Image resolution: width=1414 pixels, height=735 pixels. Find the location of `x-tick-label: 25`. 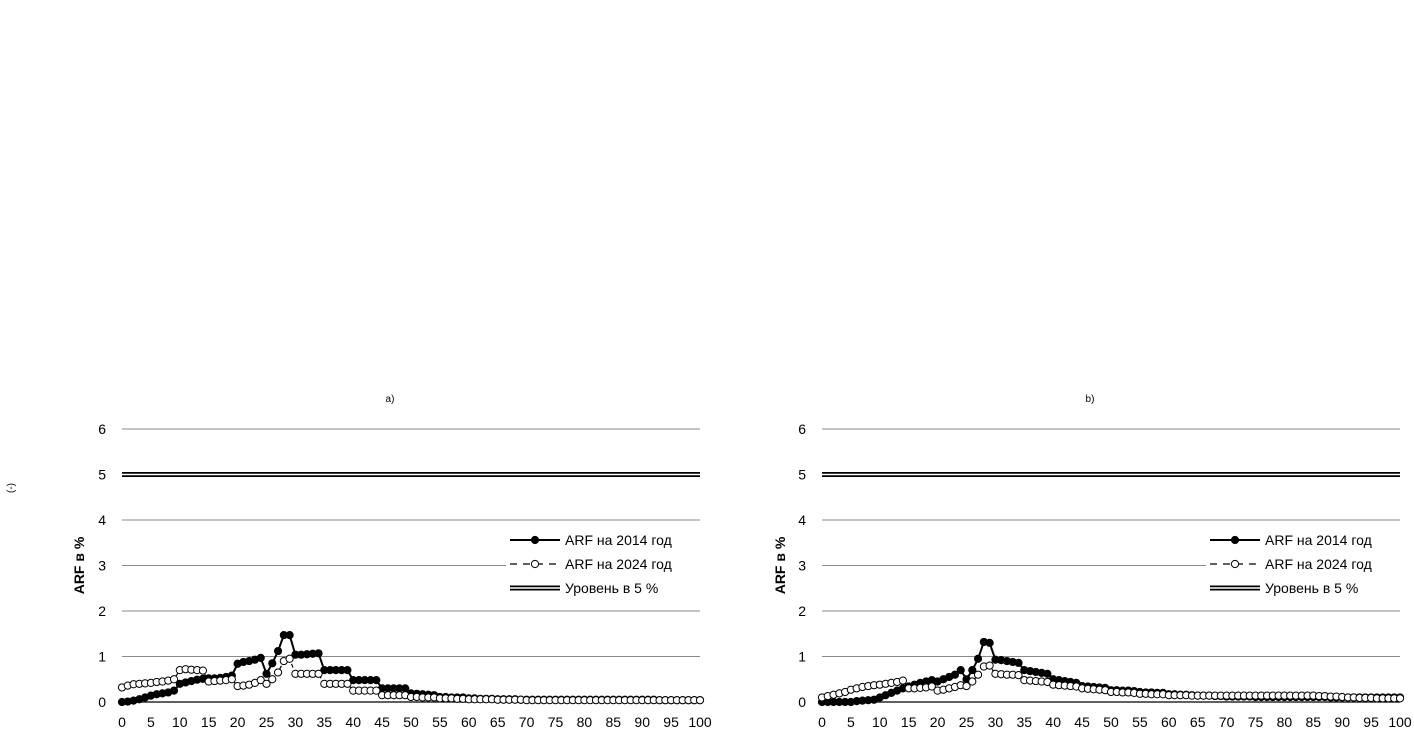

x-tick-label: 25 is located at coordinates (267, 722).